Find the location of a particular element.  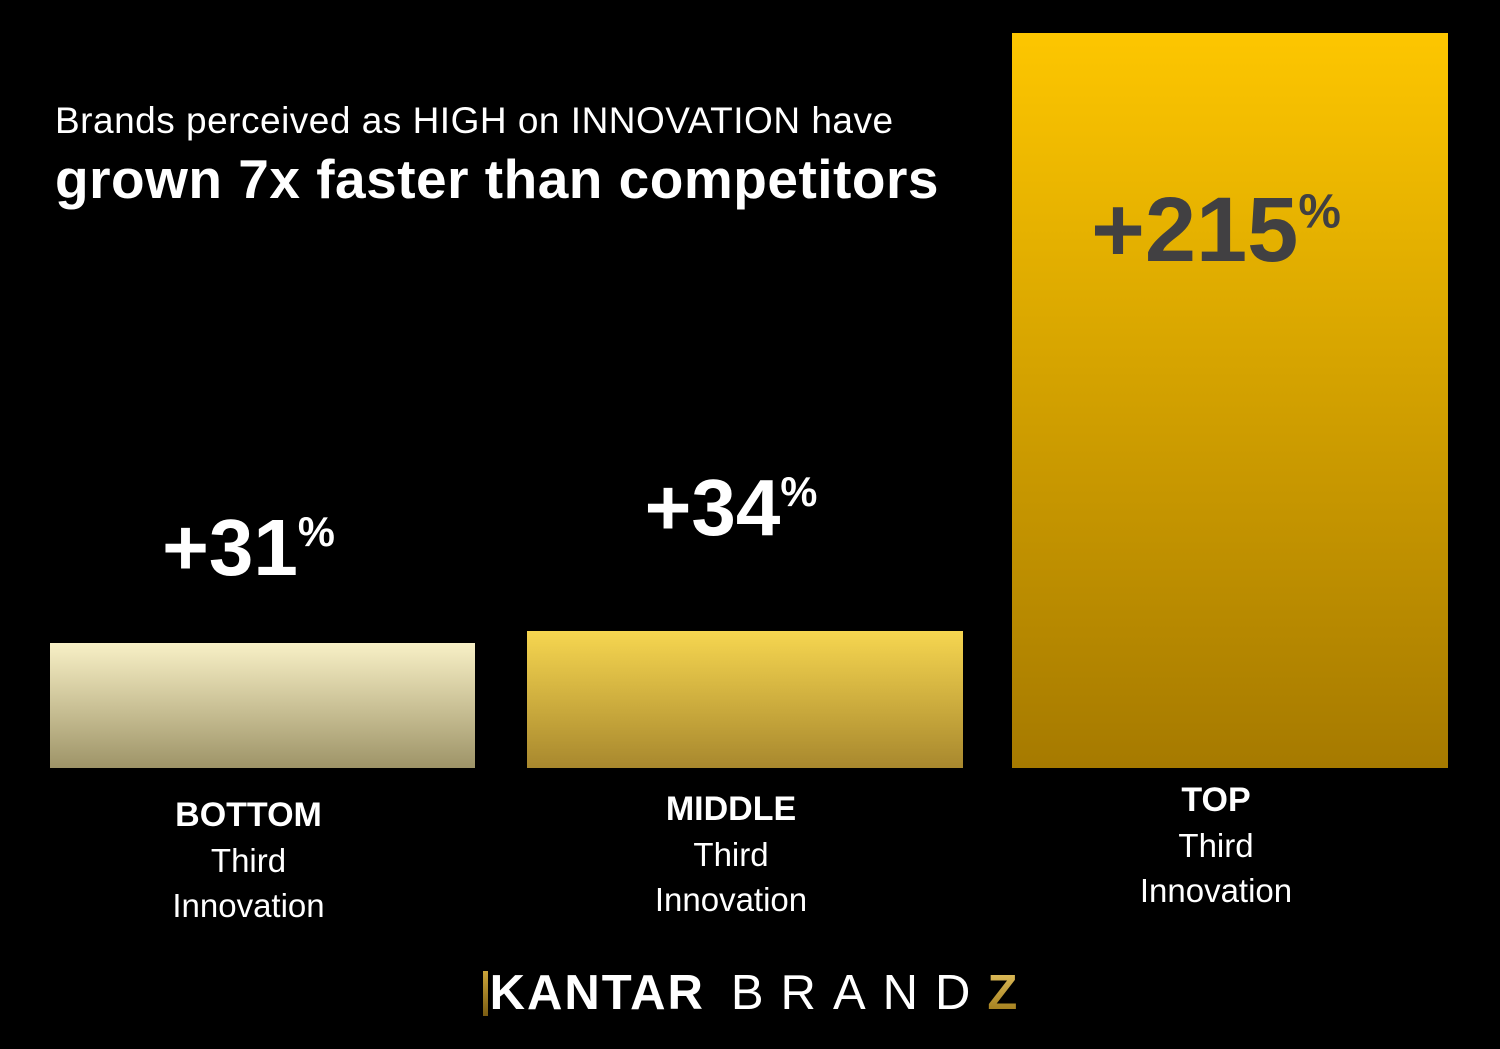

tier-label-top-third: TOP Third Innovation is located at coordinates (1216, 845).